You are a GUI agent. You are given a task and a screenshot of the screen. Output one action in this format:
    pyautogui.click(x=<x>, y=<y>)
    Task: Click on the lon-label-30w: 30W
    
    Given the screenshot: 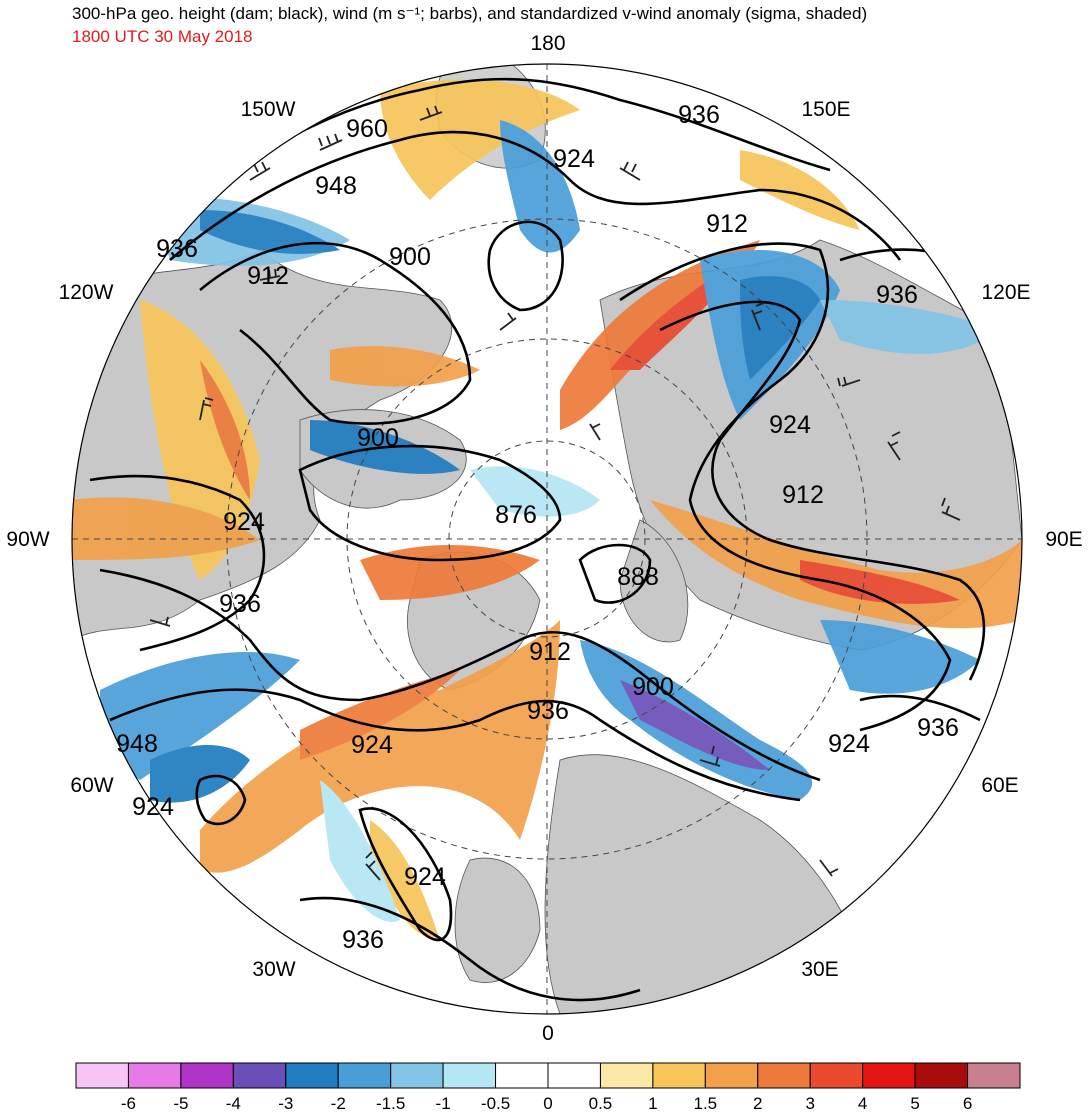 What is the action you would take?
    pyautogui.click(x=273, y=969)
    